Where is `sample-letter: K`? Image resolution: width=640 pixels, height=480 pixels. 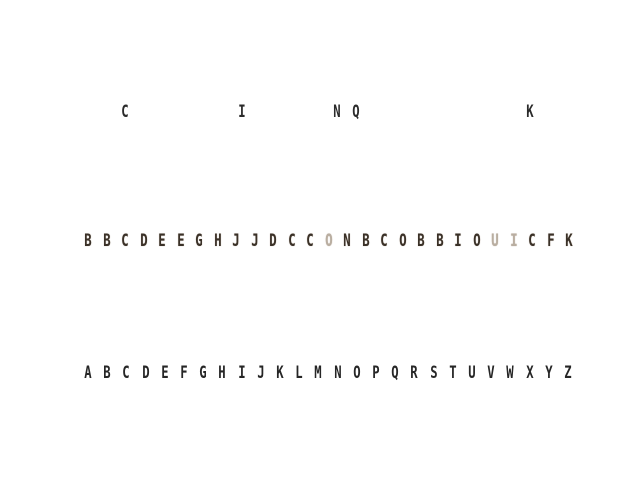
sample-letter: K is located at coordinates (530, 112).